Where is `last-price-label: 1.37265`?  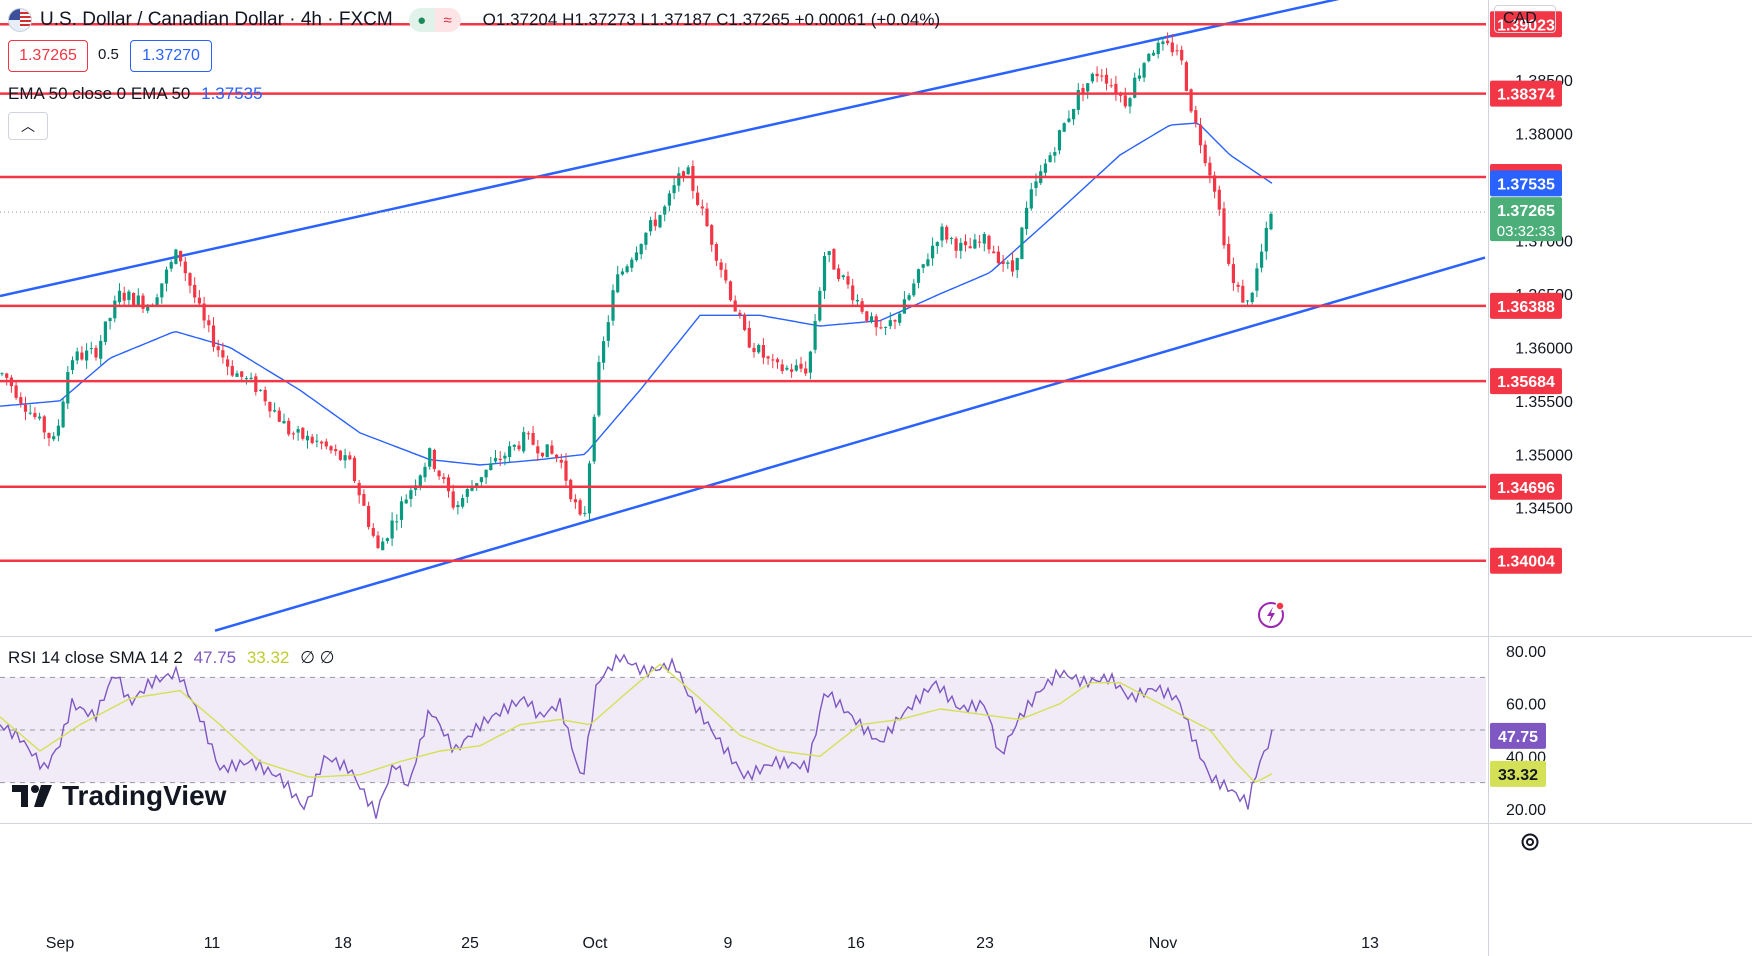
last-price-label: 1.37265 is located at coordinates (1526, 211).